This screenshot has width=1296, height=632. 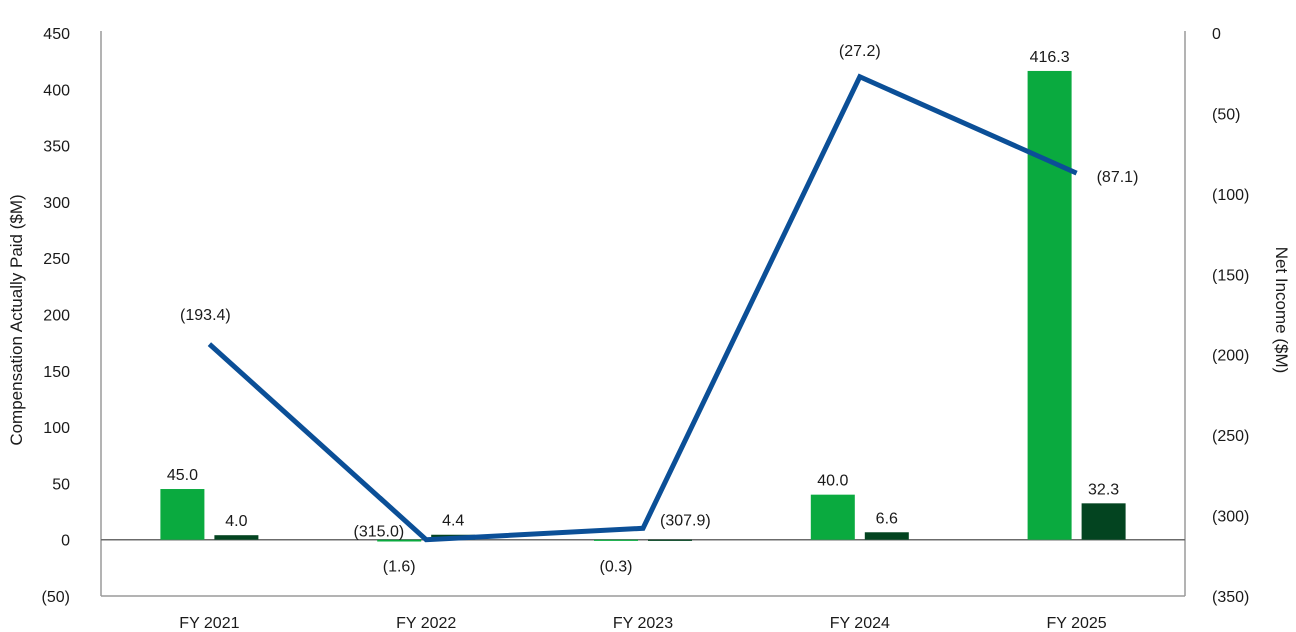 I want to click on line-data-label: (307.9), so click(x=685, y=520).